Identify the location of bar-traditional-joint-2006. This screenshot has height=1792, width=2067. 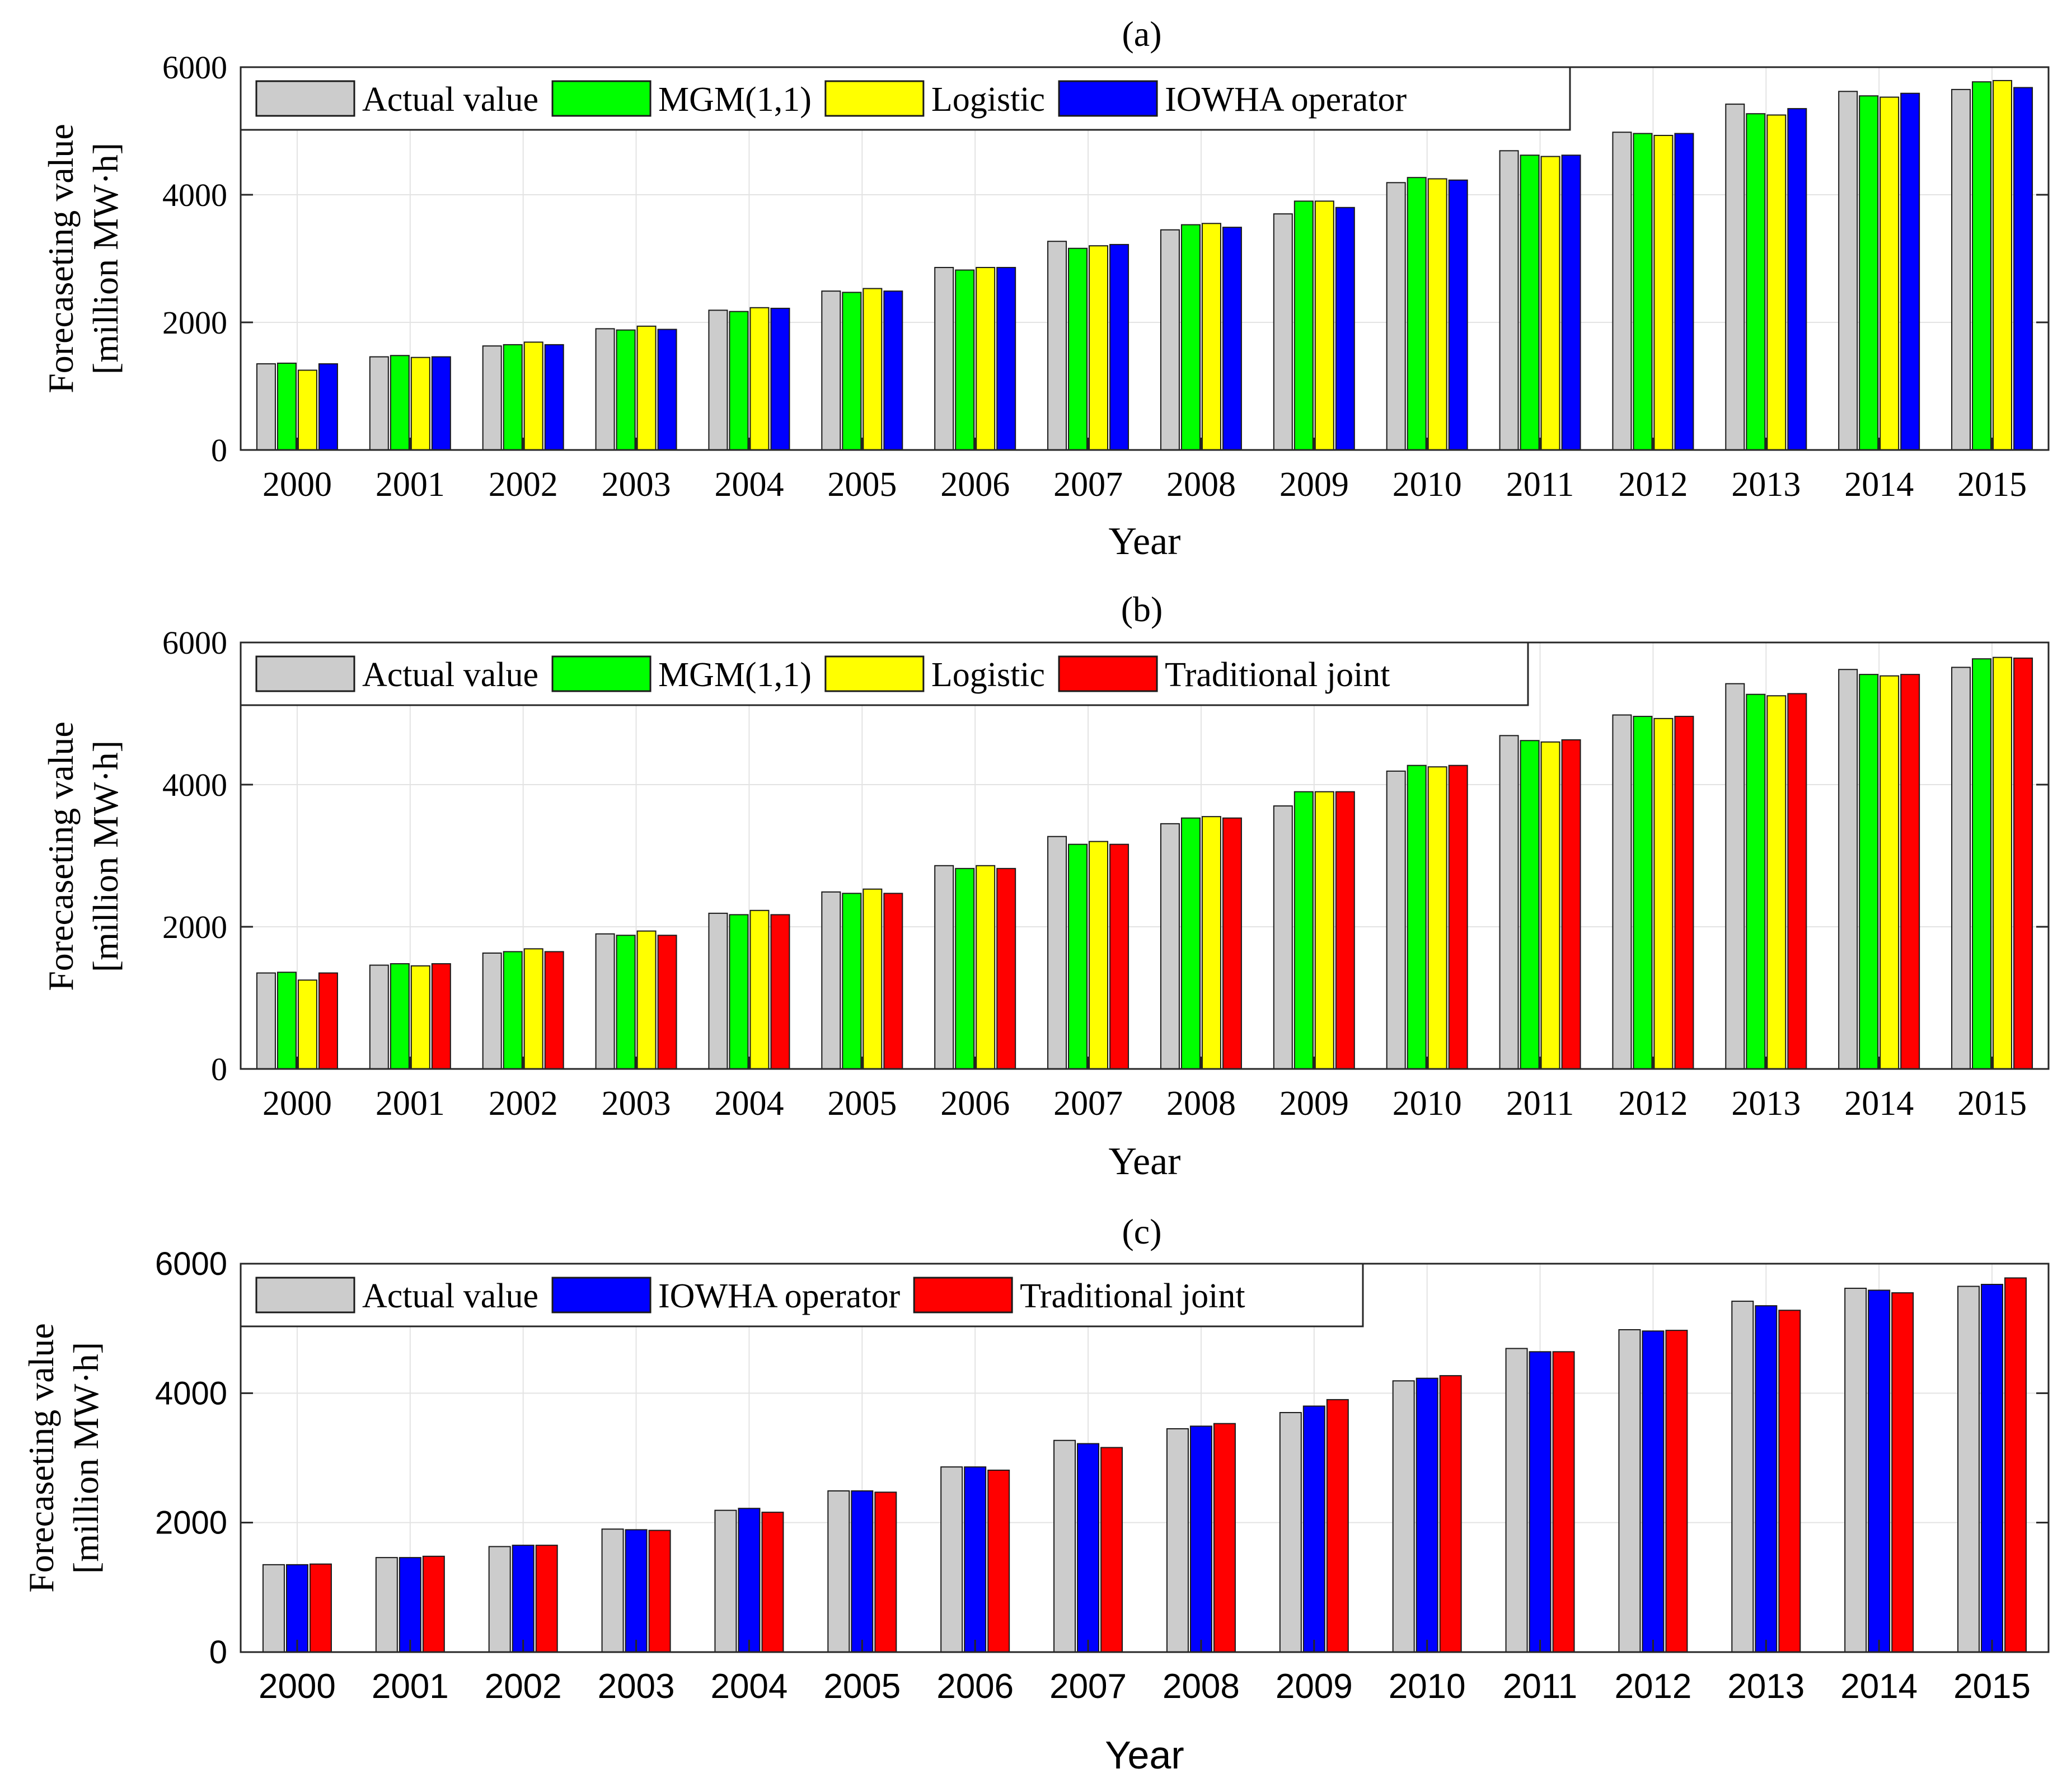
(998, 1561).